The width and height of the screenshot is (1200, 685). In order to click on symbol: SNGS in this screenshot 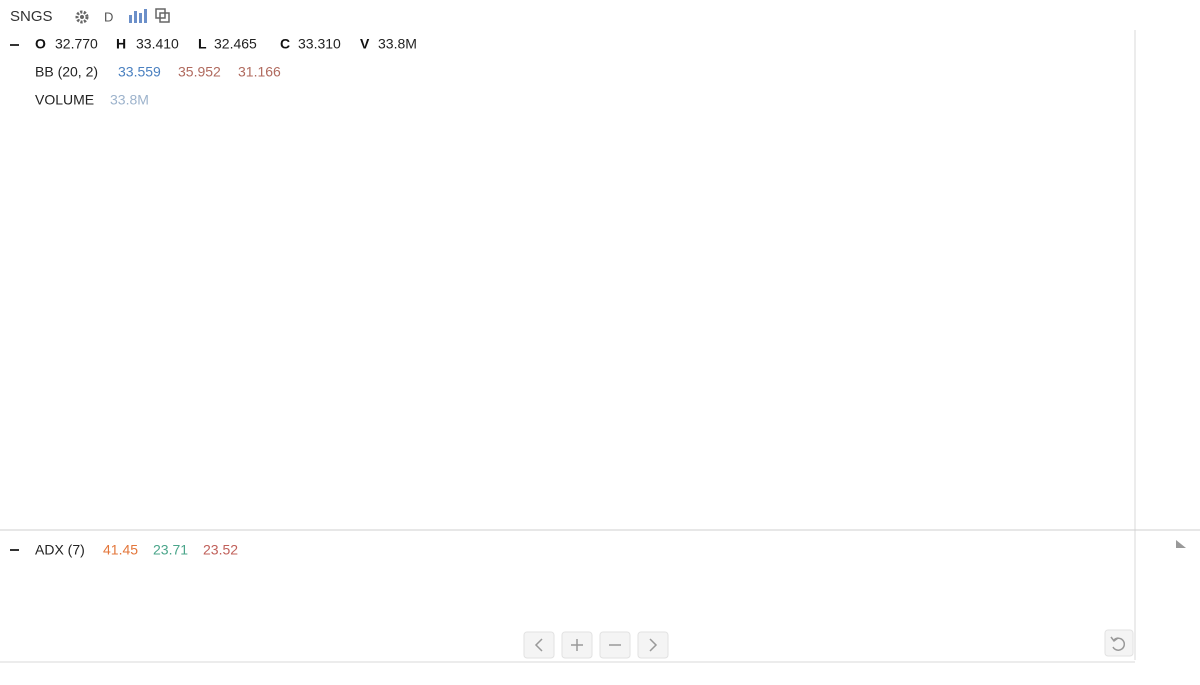, I will do `click(31, 16)`.